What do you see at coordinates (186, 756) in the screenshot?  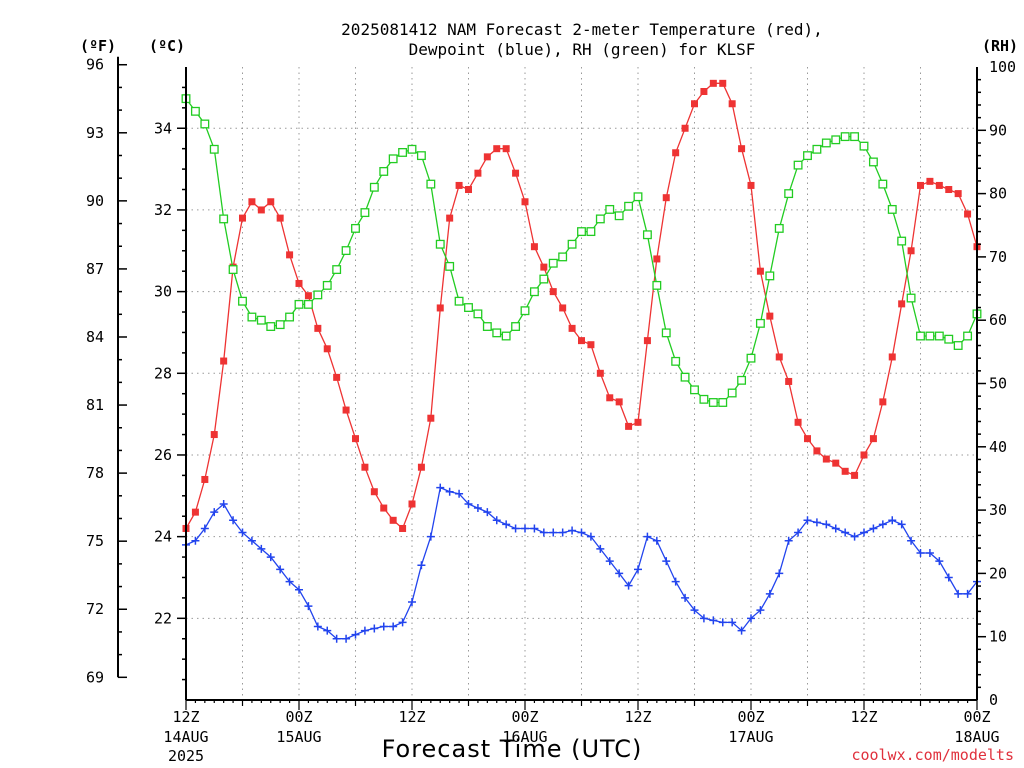 I see `time-year-label: 2025` at bounding box center [186, 756].